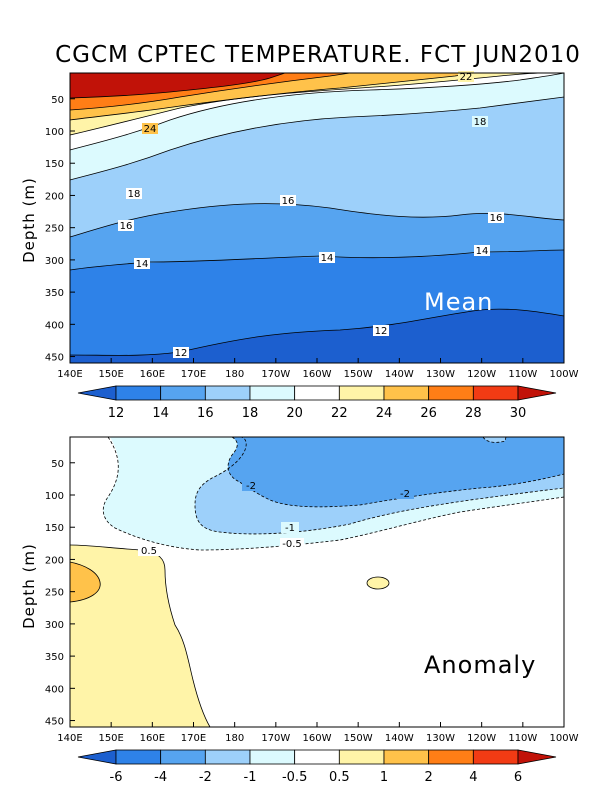  Describe the element at coordinates (116, 413) in the screenshot. I see `colorbar-label: 12` at that location.